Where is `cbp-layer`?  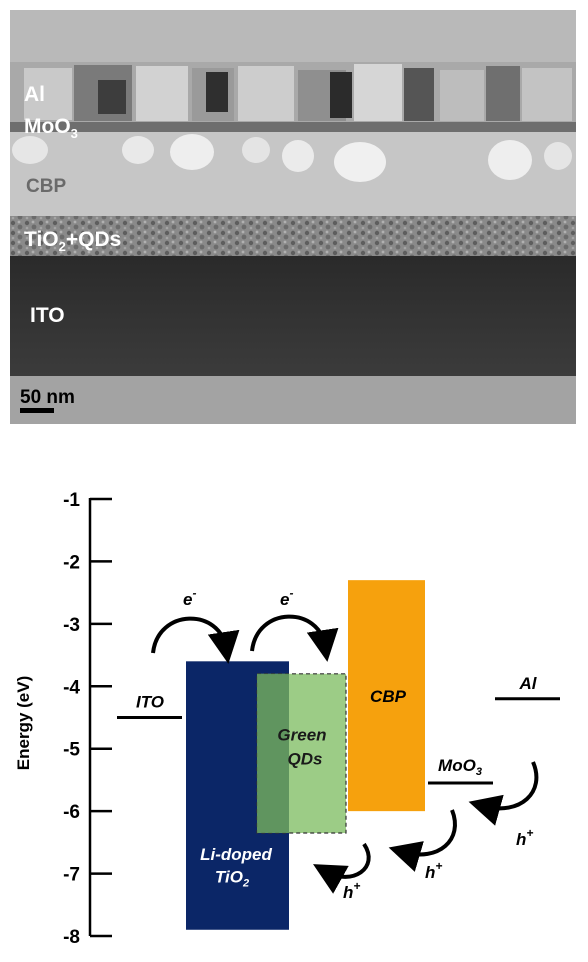
cbp-layer is located at coordinates (293, 174).